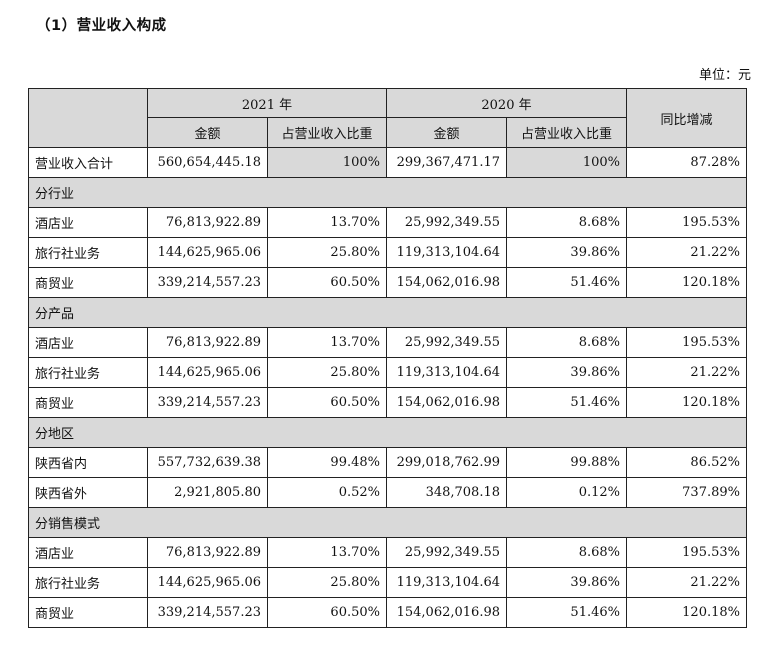  Describe the element at coordinates (566, 162) in the screenshot. I see `share-2020-cell: 100%` at that location.